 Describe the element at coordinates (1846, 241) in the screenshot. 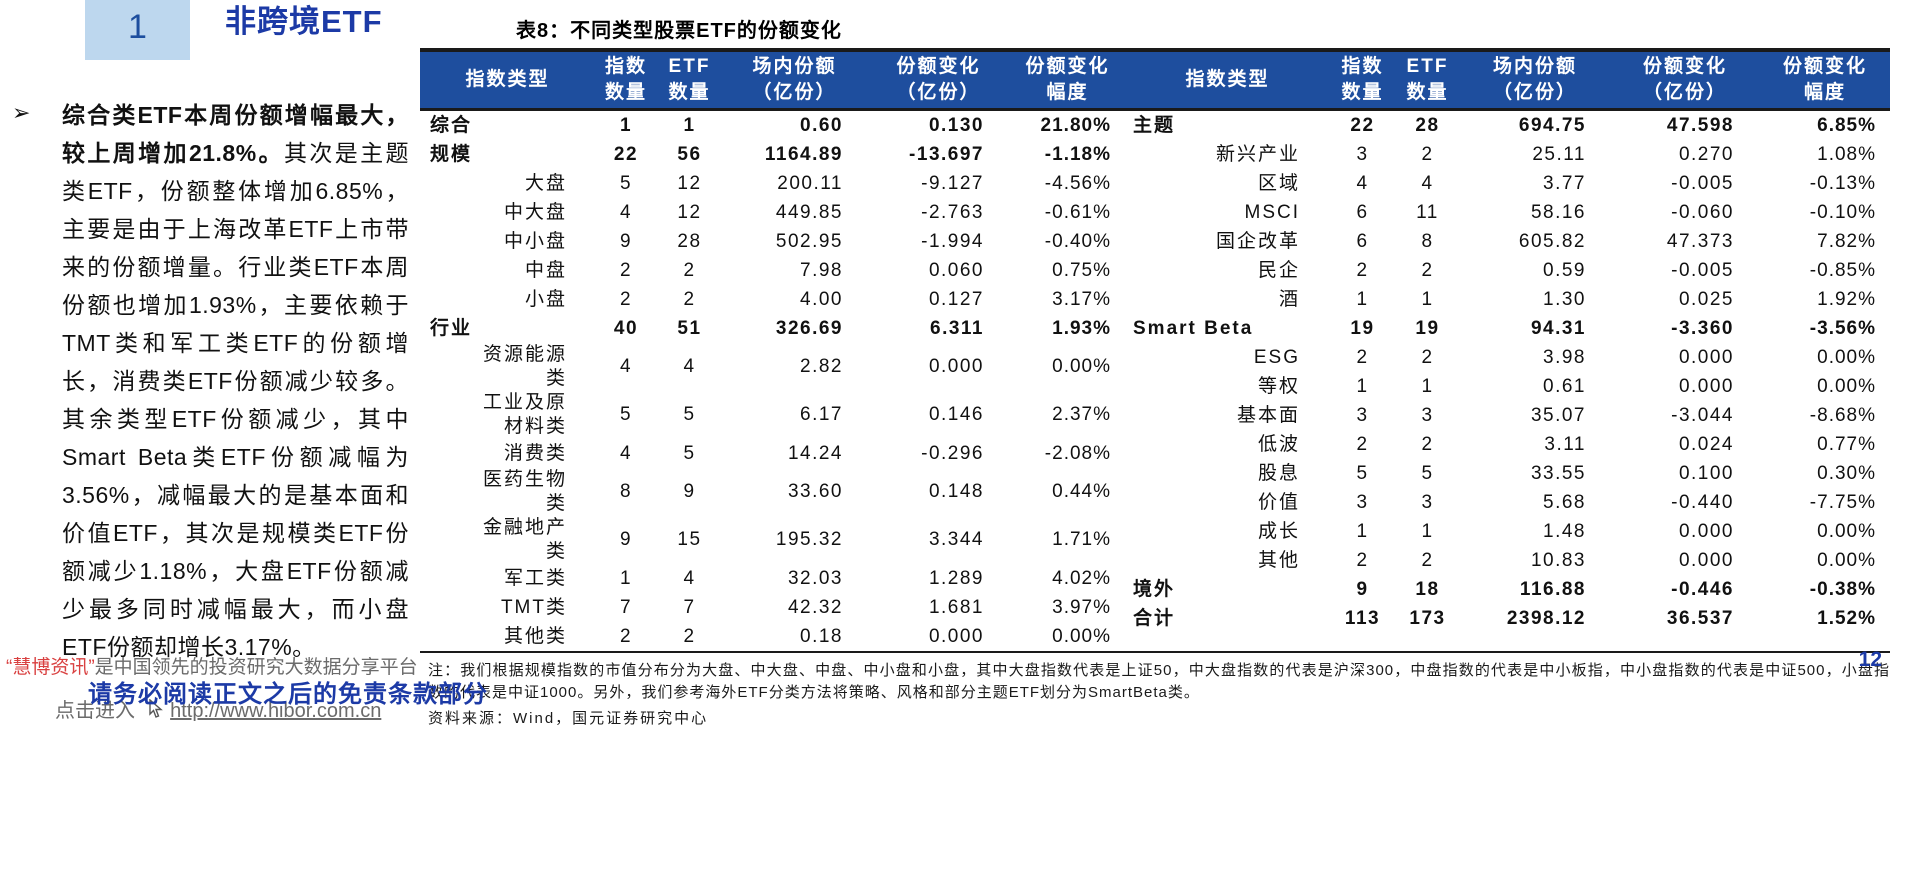

I see `cell-value: 7.82%` at that location.